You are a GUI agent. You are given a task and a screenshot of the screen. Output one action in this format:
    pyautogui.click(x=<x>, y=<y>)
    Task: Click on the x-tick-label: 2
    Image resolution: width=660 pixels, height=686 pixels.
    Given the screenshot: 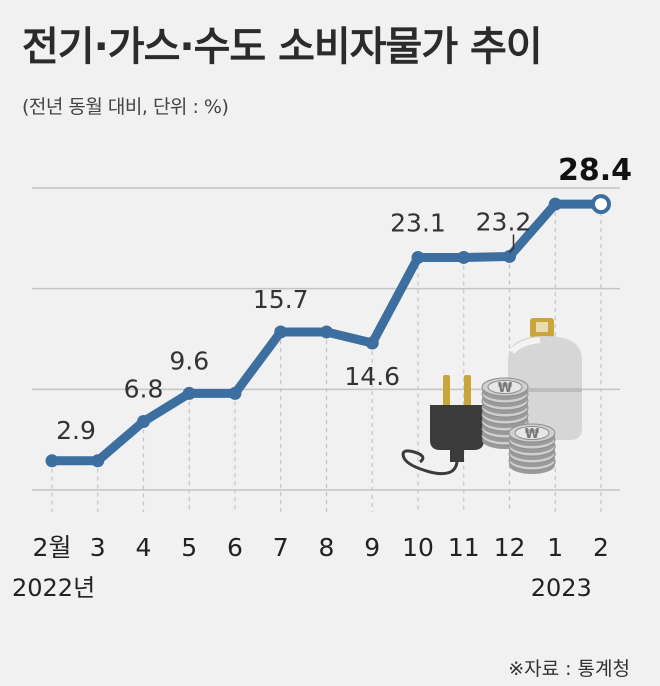 What is the action you would take?
    pyautogui.click(x=601, y=547)
    